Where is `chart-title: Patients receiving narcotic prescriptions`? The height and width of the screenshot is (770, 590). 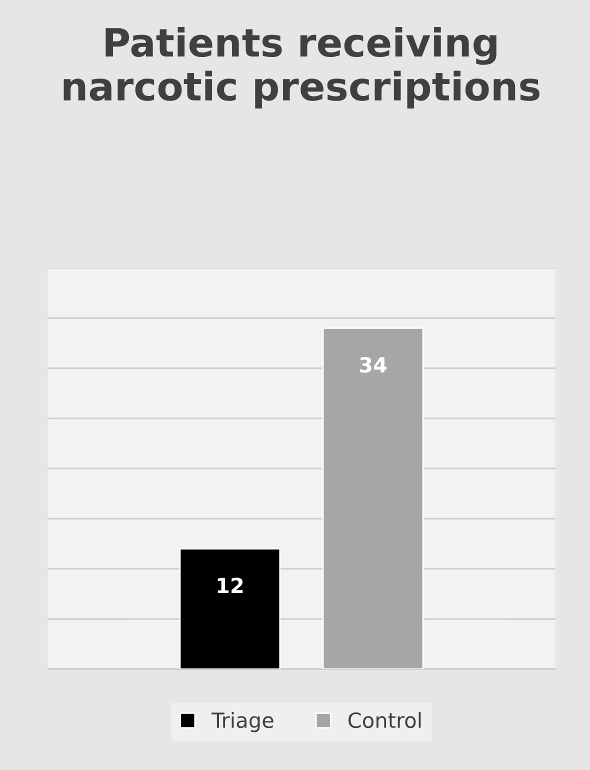
chart-title: Patients receiving narcotic prescriptions is located at coordinates (302, 67).